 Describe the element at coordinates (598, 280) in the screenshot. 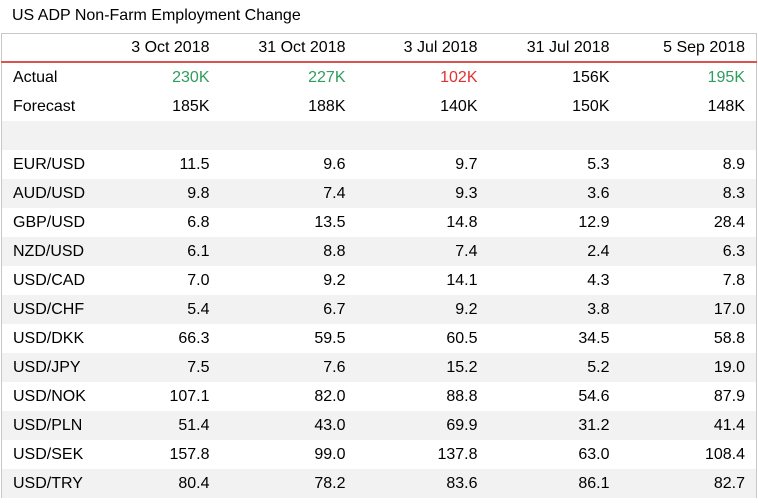

I see `pair-value: 4.3` at that location.